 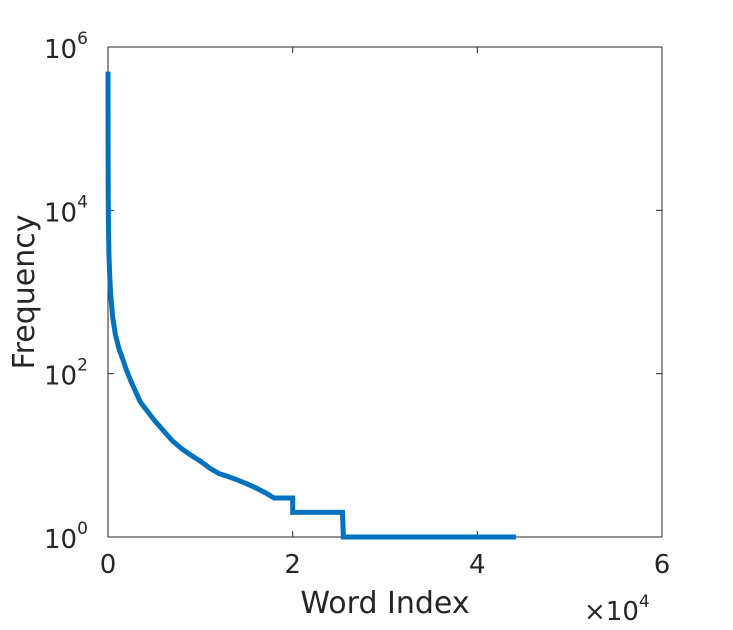 What do you see at coordinates (24, 292) in the screenshot?
I see `y-axis-label: Frequency` at bounding box center [24, 292].